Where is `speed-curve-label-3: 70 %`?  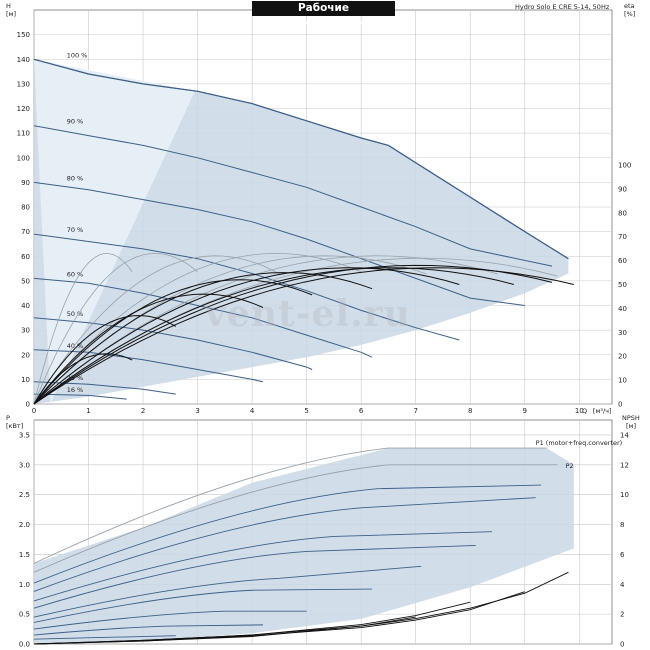 speed-curve-label-3: 70 % is located at coordinates (75, 230).